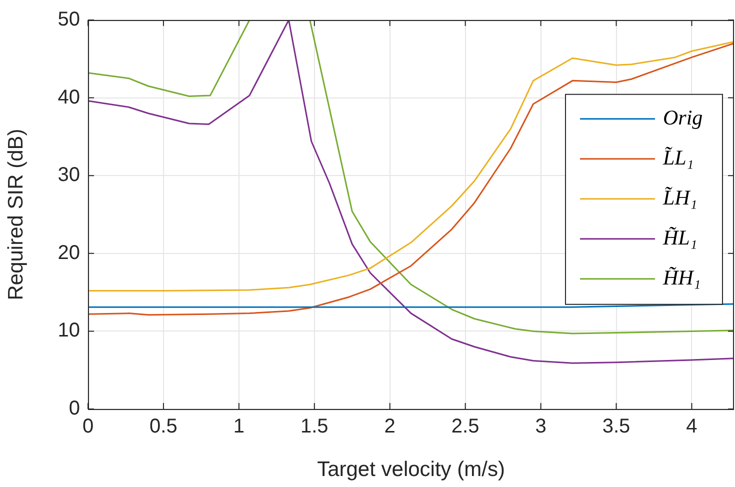 This screenshot has height=487, width=735. What do you see at coordinates (238, 427) in the screenshot?
I see `x-tick-label: 1` at bounding box center [238, 427].